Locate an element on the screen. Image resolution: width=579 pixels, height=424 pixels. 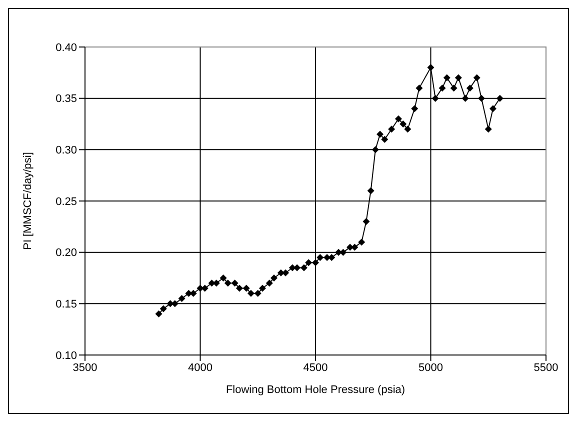
x-axis-title: Flowing Bottom Hole Pressure (psia) is located at coordinates (316, 390).